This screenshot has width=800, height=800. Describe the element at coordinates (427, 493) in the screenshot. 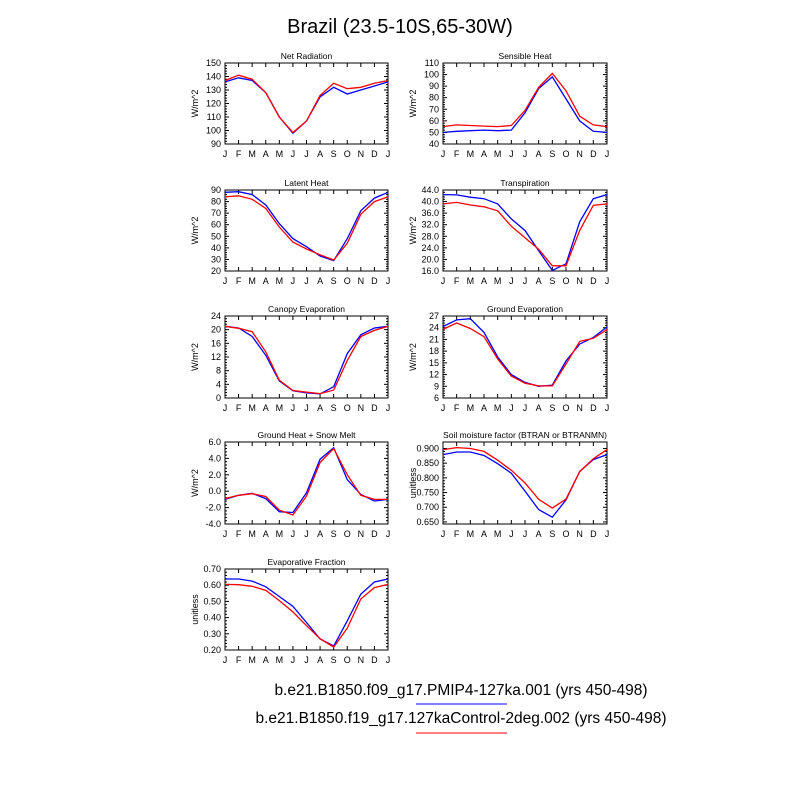

I see `y-tick-label: 0.750` at that location.